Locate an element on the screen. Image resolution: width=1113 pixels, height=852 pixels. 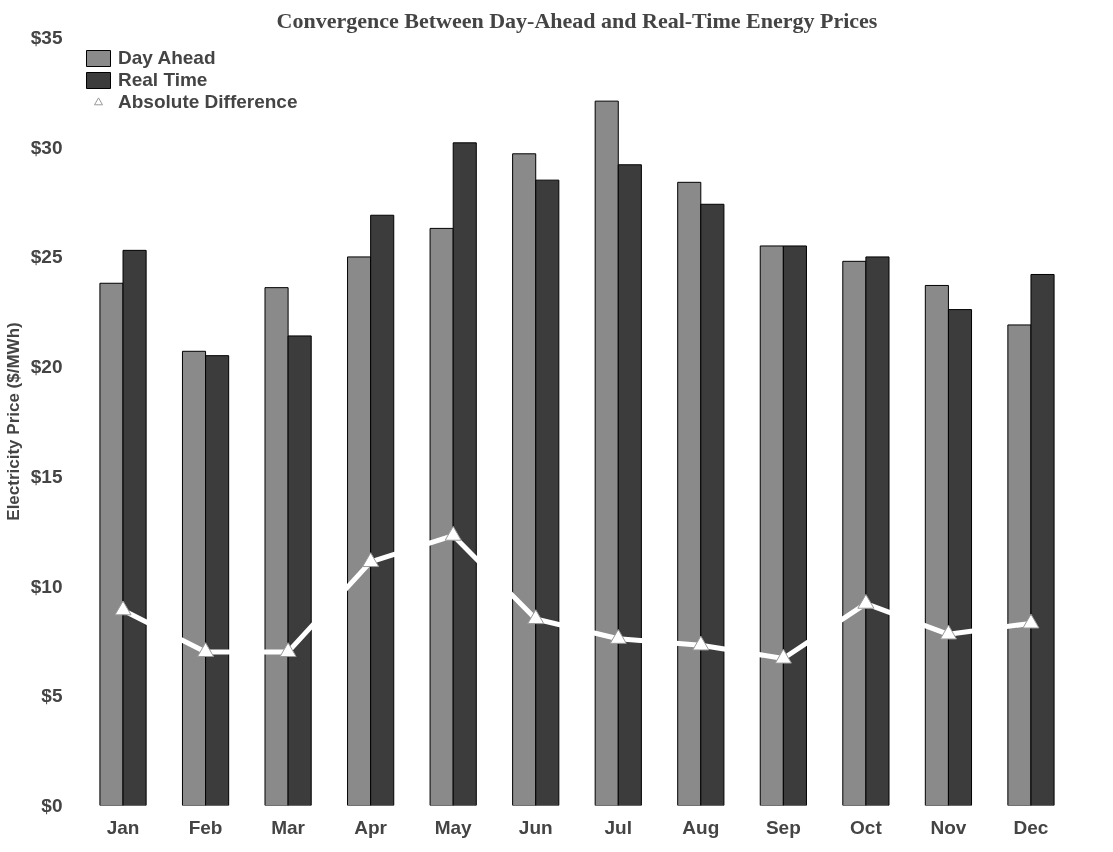
legend-label: Real Time is located at coordinates (163, 80).